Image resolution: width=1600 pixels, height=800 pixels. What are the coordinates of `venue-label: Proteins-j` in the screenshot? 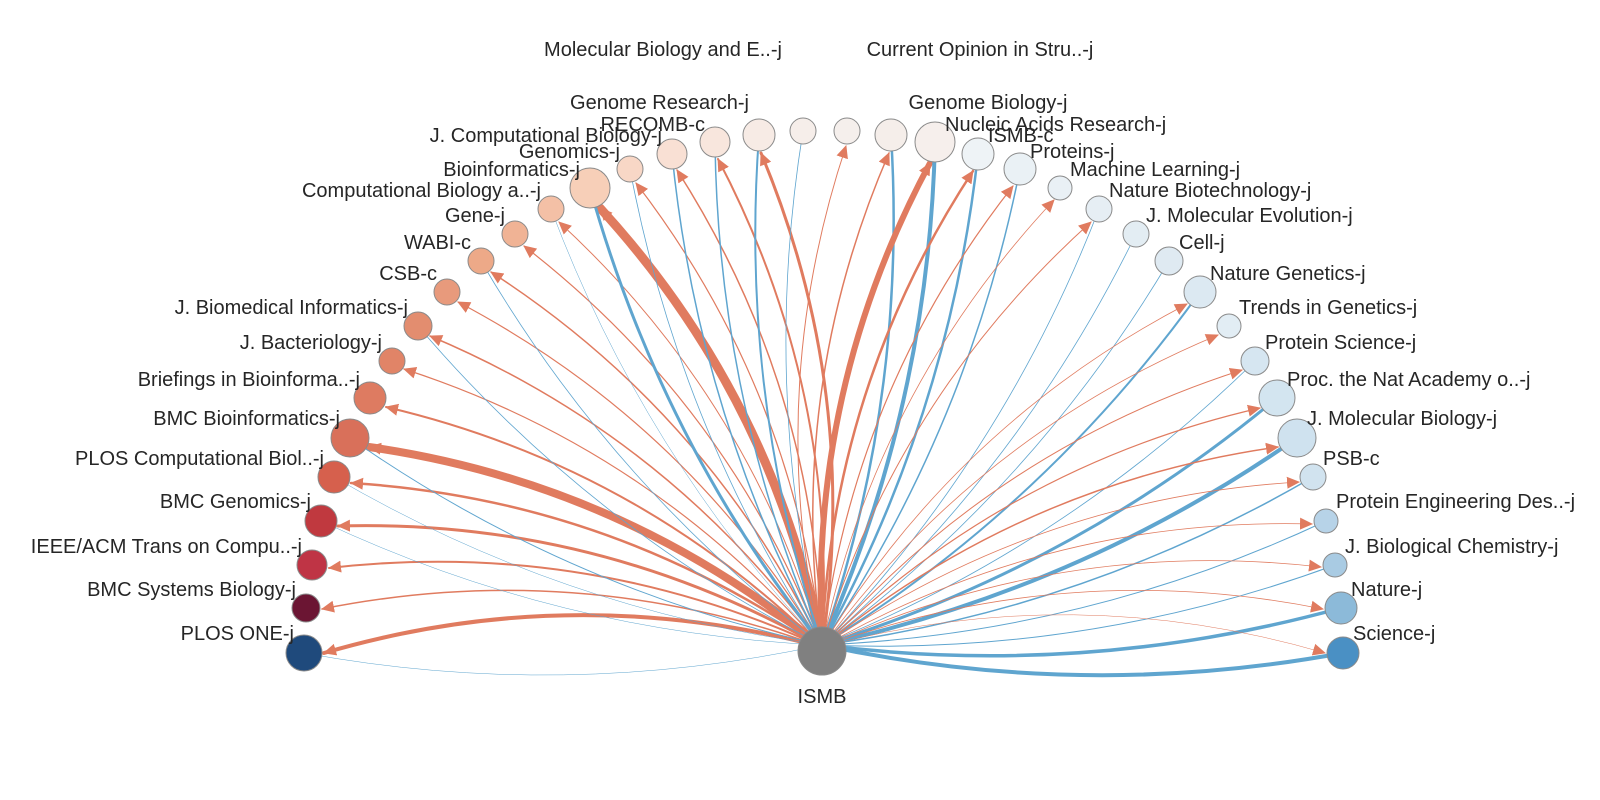 It's located at (1072, 152).